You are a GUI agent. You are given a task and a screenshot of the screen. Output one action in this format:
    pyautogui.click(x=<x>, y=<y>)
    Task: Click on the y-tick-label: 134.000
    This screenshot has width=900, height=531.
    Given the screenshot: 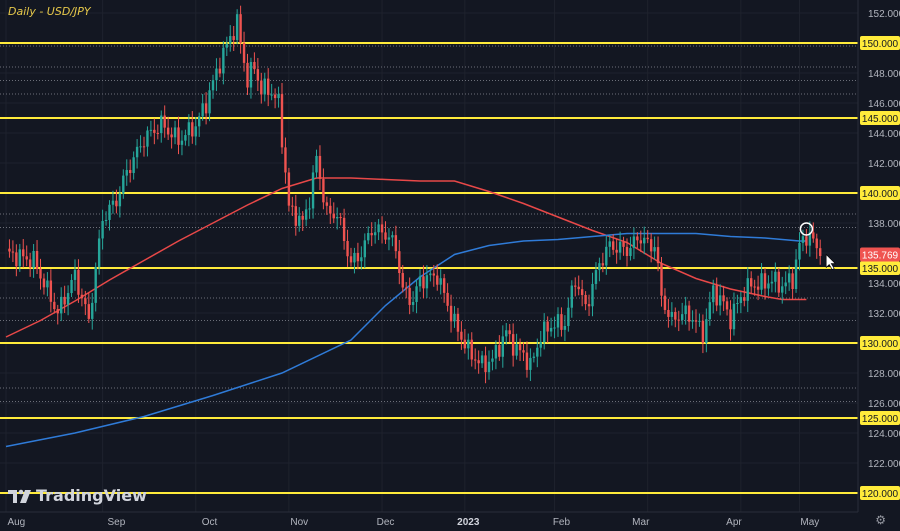 What is the action you would take?
    pyautogui.click(x=884, y=284)
    